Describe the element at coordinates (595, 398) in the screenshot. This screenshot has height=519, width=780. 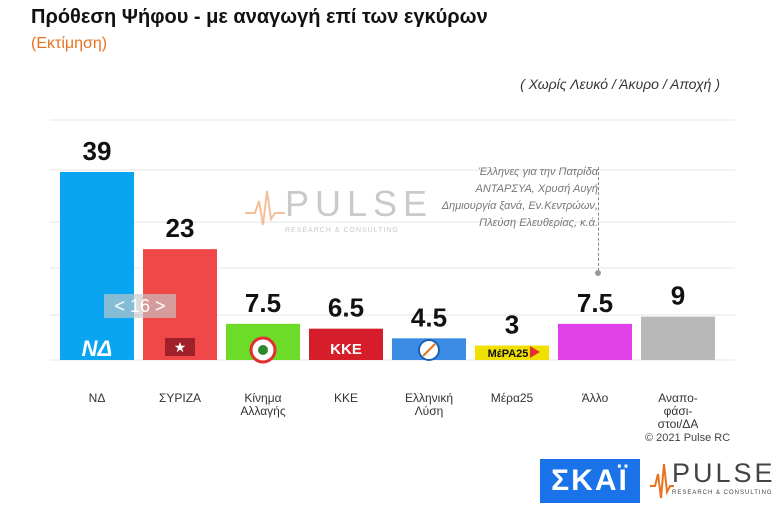
I see `category-label-6-0: Άλλο` at that location.